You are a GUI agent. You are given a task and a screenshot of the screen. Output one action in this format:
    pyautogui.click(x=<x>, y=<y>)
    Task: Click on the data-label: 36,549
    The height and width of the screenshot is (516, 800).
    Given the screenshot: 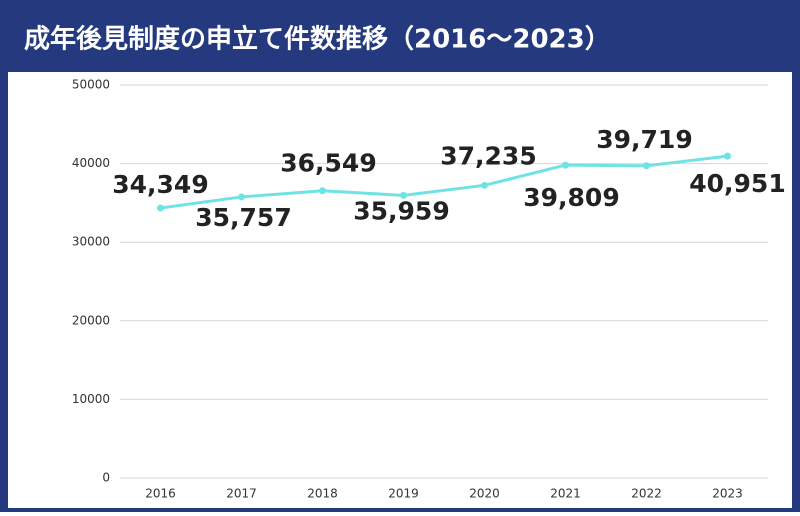 What is the action you would take?
    pyautogui.click(x=328, y=163)
    